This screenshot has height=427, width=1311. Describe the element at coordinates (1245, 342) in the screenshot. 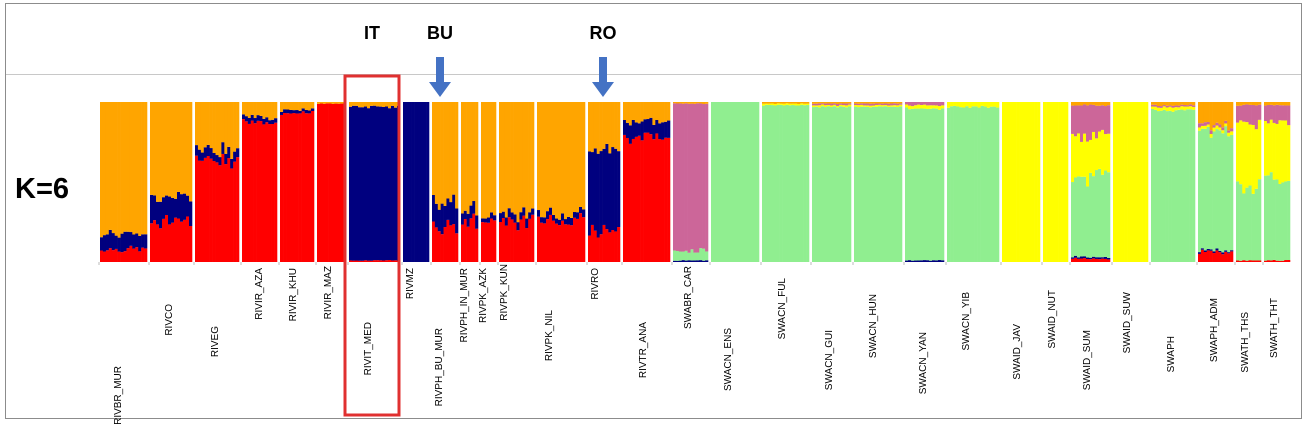

I see `population-label: SWATH_THS` at that location.